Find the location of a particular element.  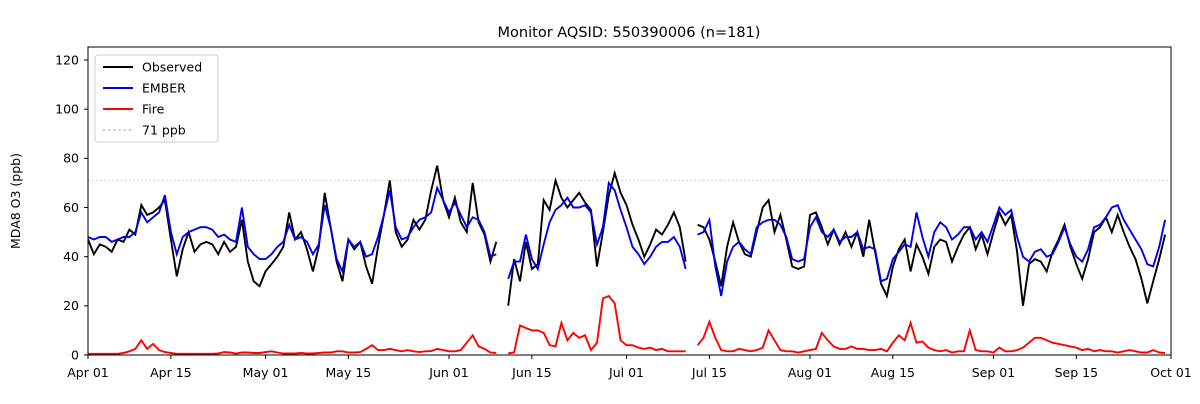

x-tick-label: Apr 01 is located at coordinates (88, 372).